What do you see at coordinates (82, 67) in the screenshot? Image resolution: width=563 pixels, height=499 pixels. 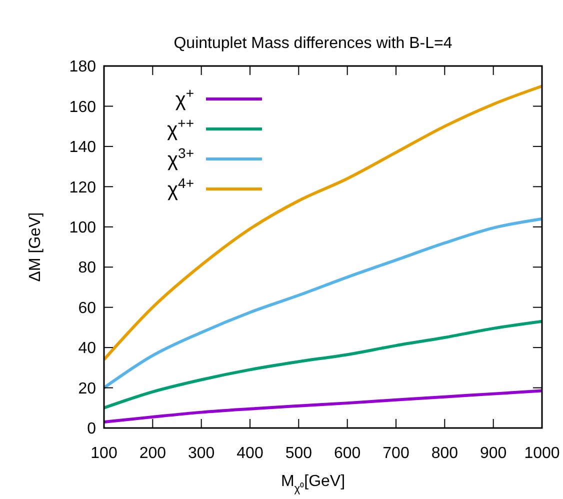 I see `y-tick-label: 180` at bounding box center [82, 67].